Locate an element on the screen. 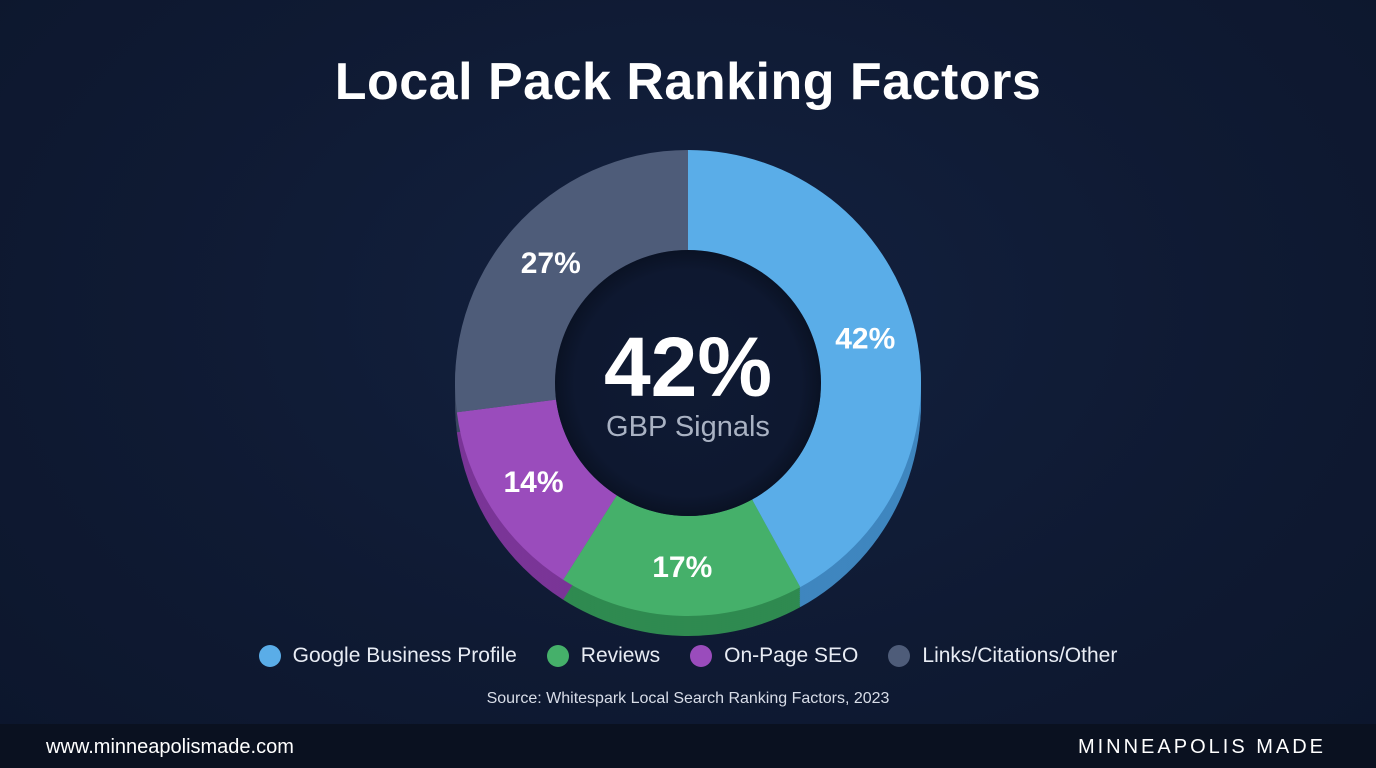  footer-brand-logo: MINNEAPOLIS MADE is located at coordinates (1201, 747).